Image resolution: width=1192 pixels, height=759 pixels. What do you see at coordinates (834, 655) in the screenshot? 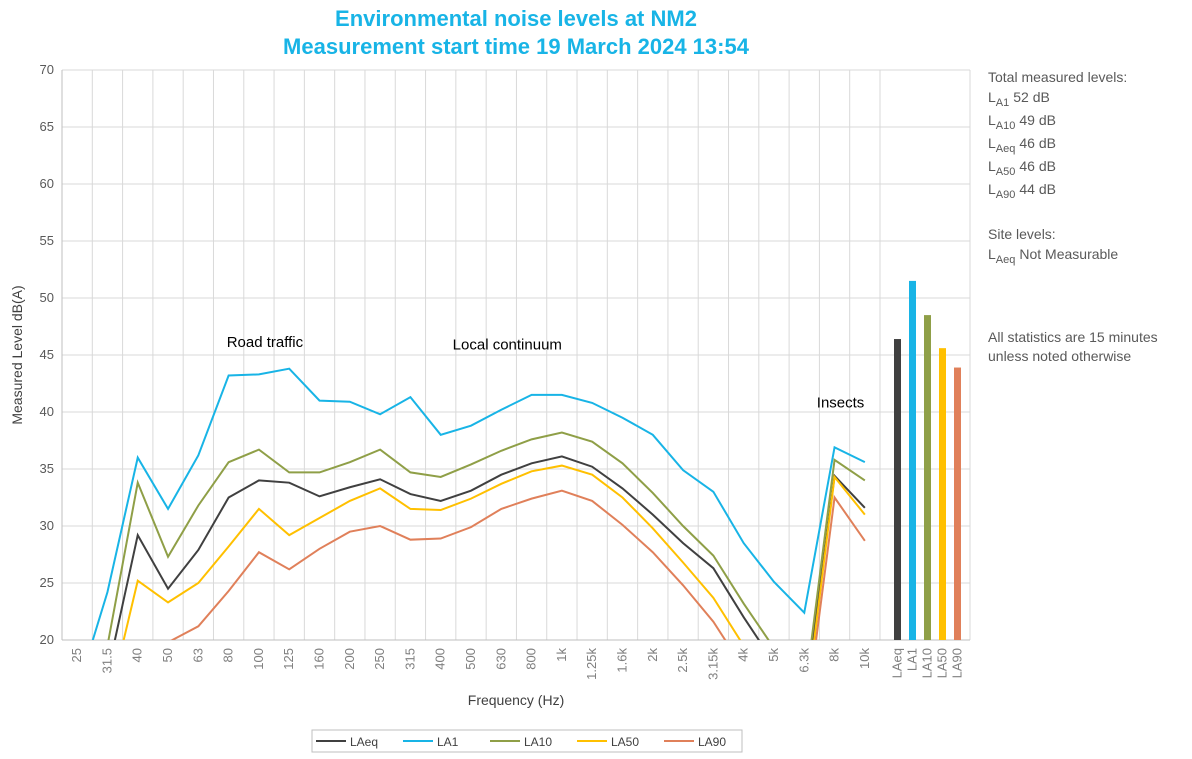
I see `x-tick-label: 8k` at bounding box center [834, 655].